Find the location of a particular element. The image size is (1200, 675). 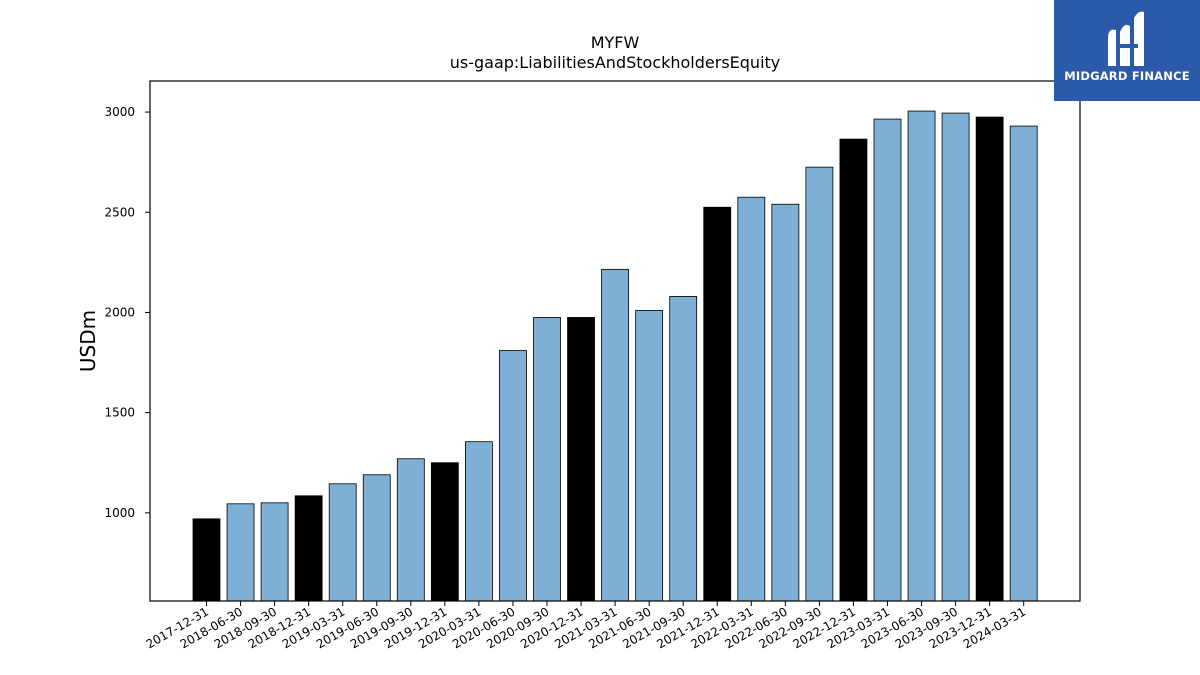

logo-text: MIDGARD FINANCE is located at coordinates (1127, 76).